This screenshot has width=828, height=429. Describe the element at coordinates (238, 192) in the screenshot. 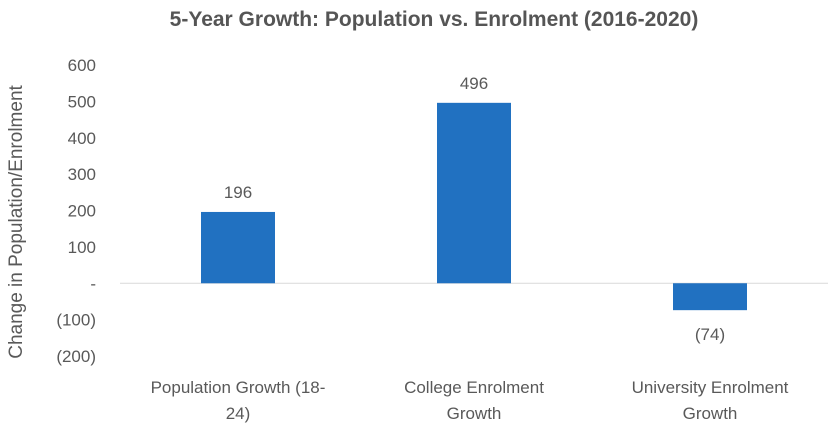

I see `data-label: 196` at that location.